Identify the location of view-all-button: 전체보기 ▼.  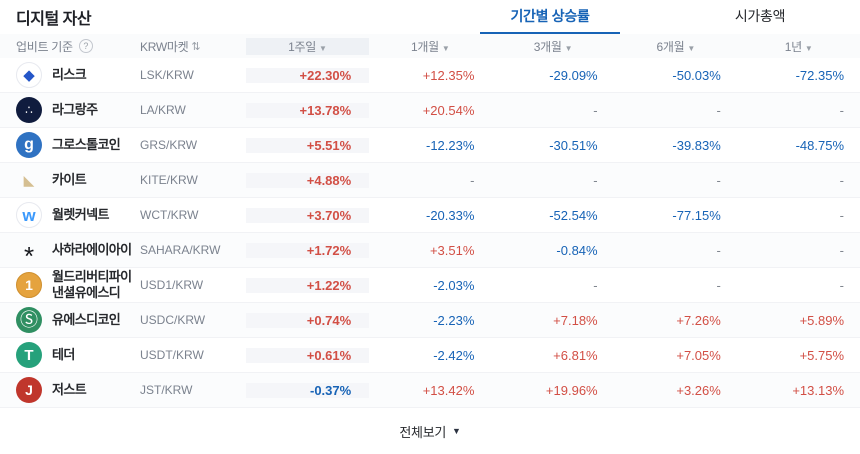
(430, 431).